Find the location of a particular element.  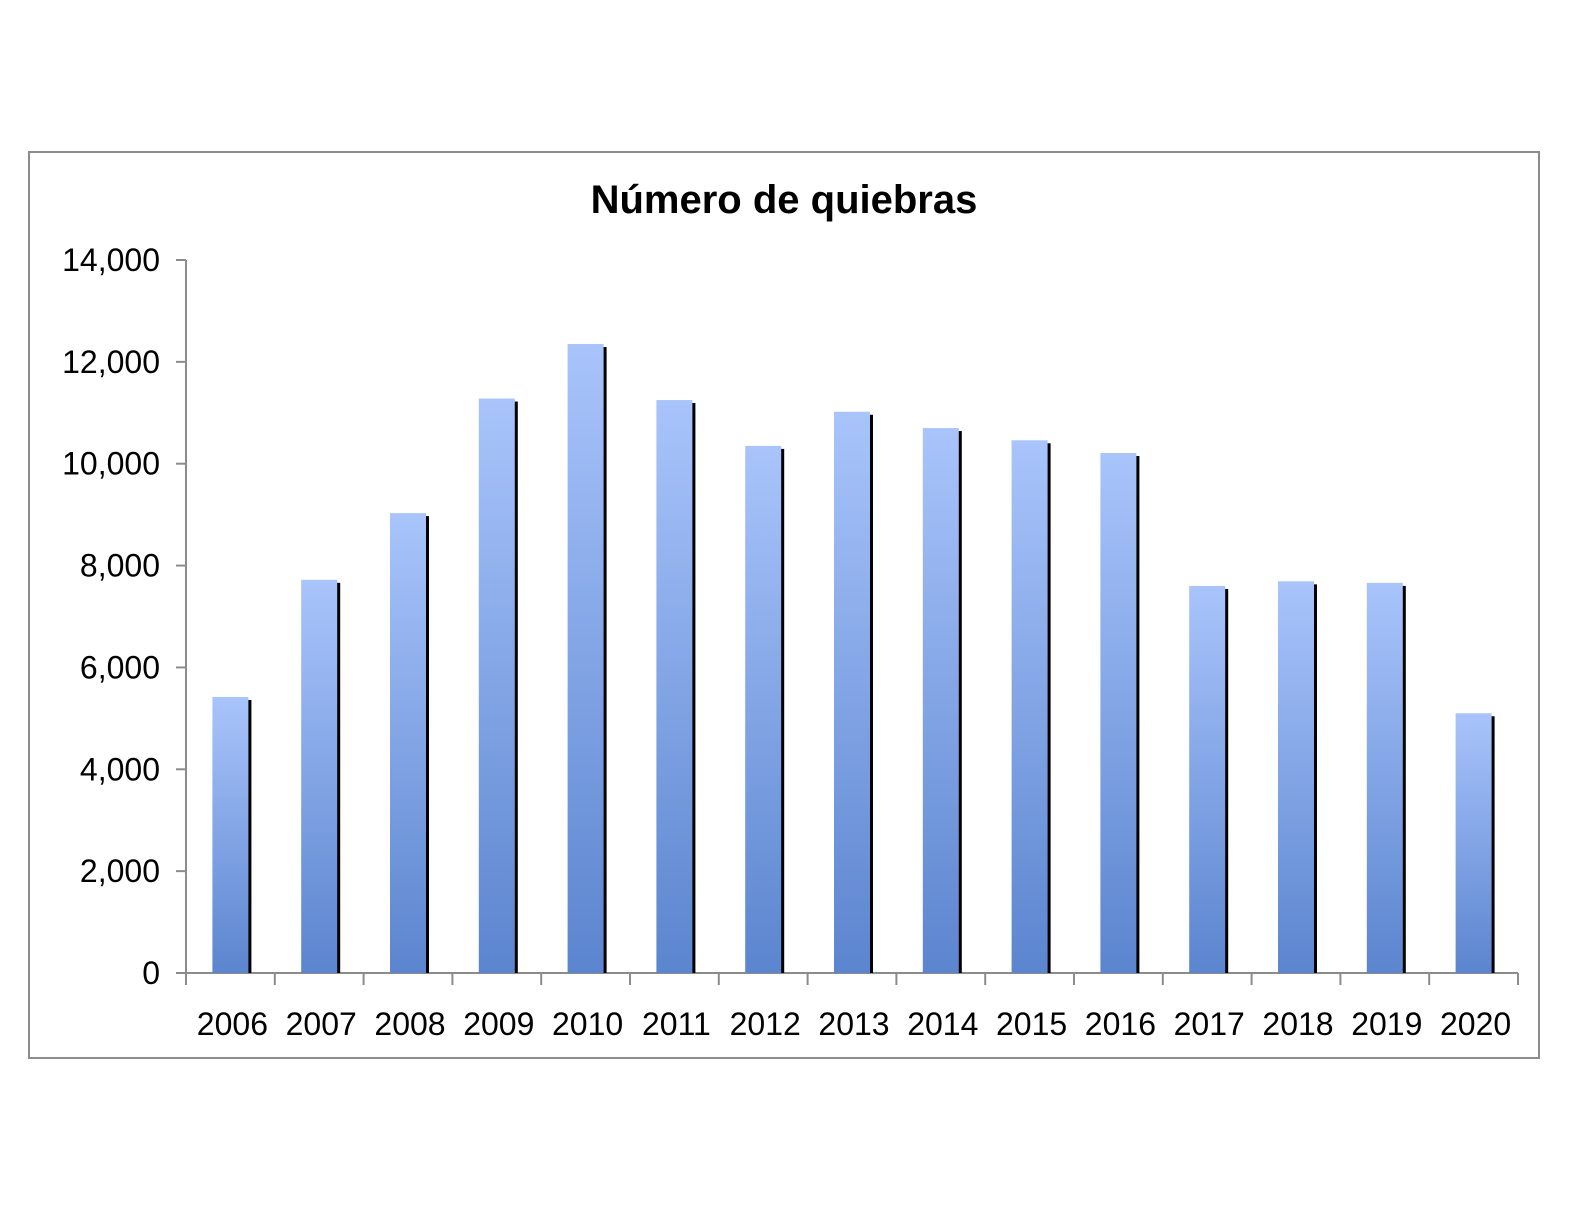

bar-2013 is located at coordinates (852, 692).